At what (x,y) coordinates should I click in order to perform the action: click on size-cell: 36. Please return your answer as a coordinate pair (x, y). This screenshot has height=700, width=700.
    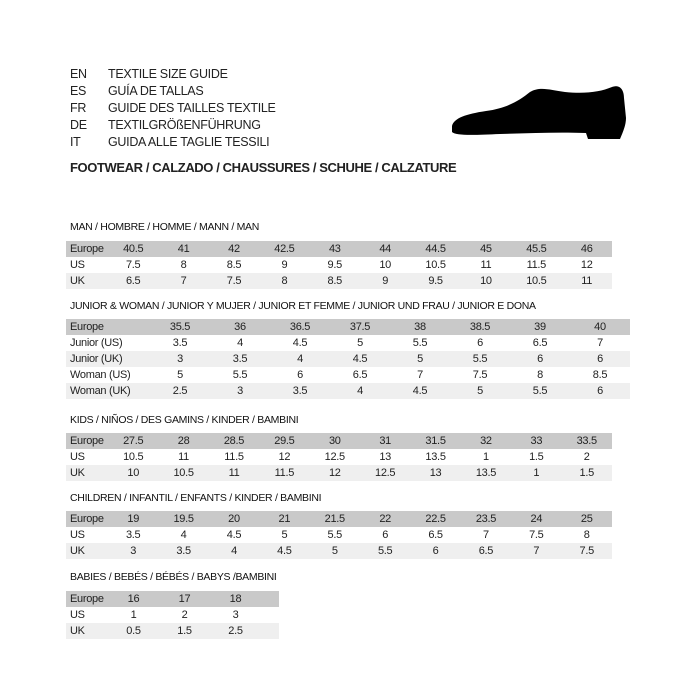
    Looking at the image, I should click on (240, 327).